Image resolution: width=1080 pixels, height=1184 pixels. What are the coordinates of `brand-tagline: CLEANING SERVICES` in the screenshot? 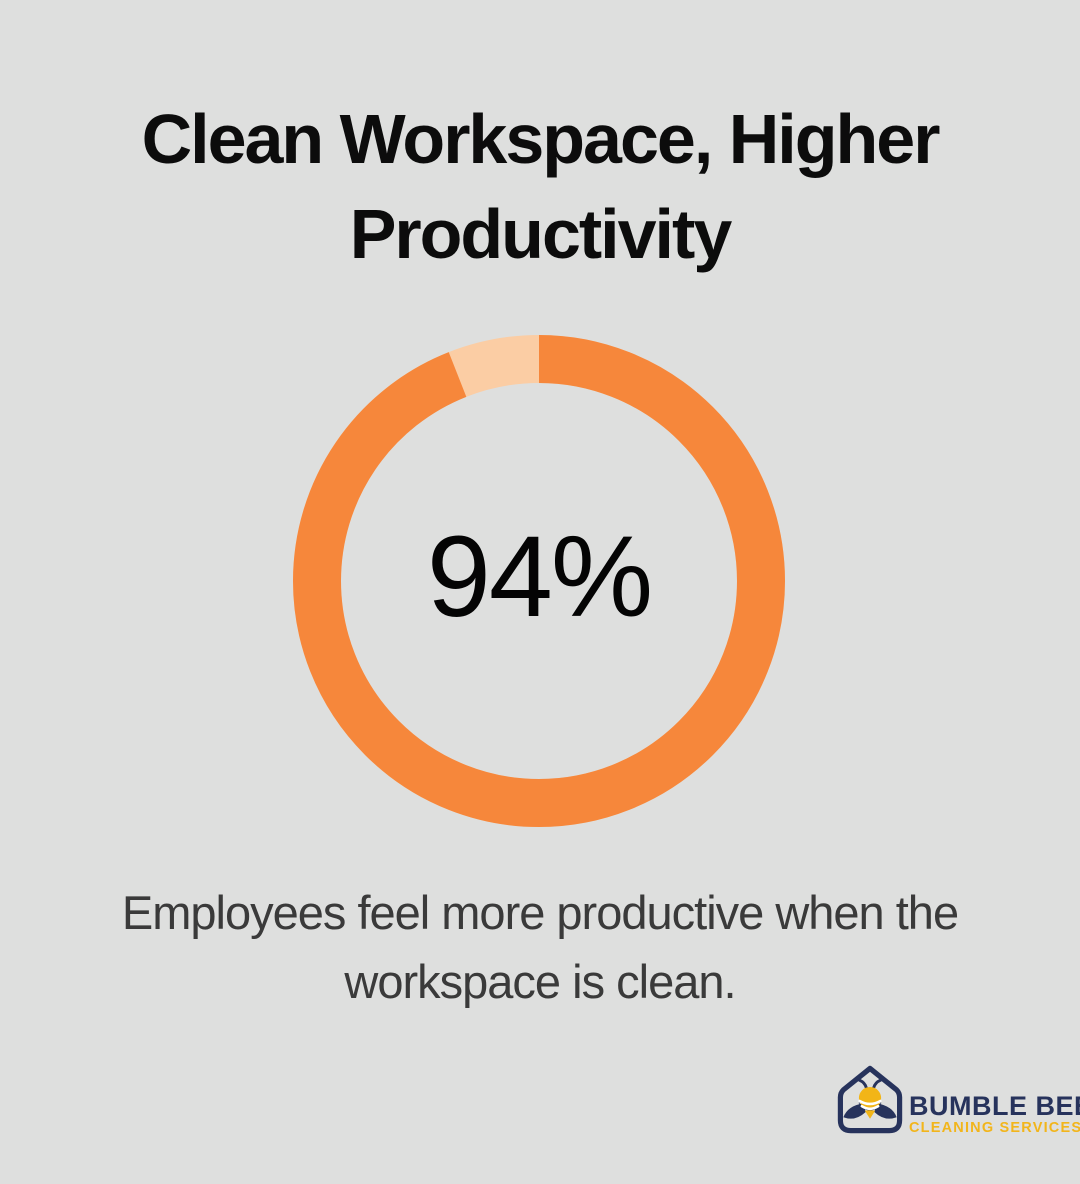 It's located at (994, 1127).